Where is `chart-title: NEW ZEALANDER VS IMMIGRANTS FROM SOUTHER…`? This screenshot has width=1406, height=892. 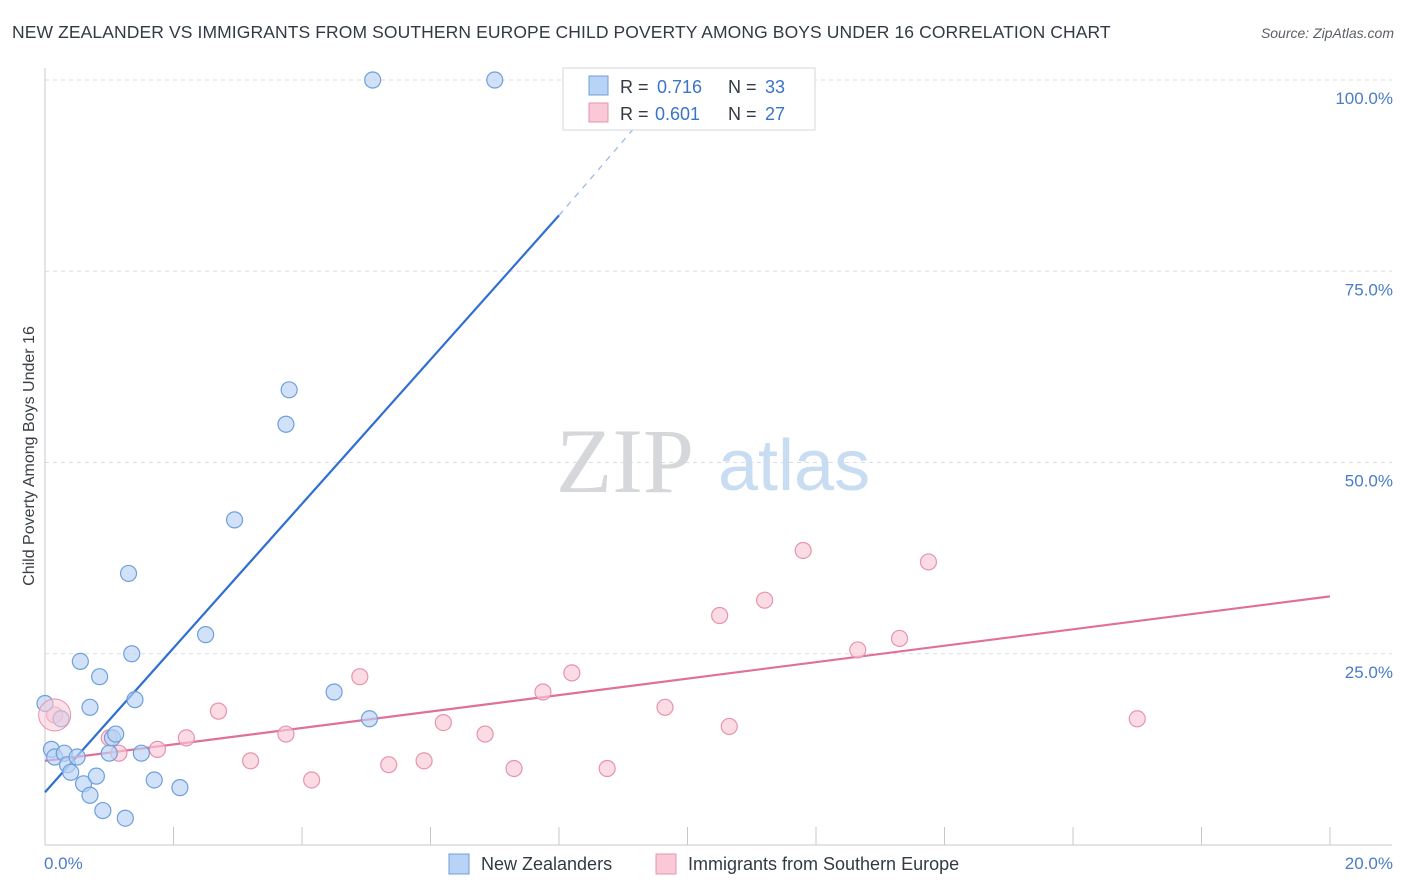 chart-title: NEW ZEALANDER VS IMMIGRANTS FROM SOUTHER… is located at coordinates (561, 32).